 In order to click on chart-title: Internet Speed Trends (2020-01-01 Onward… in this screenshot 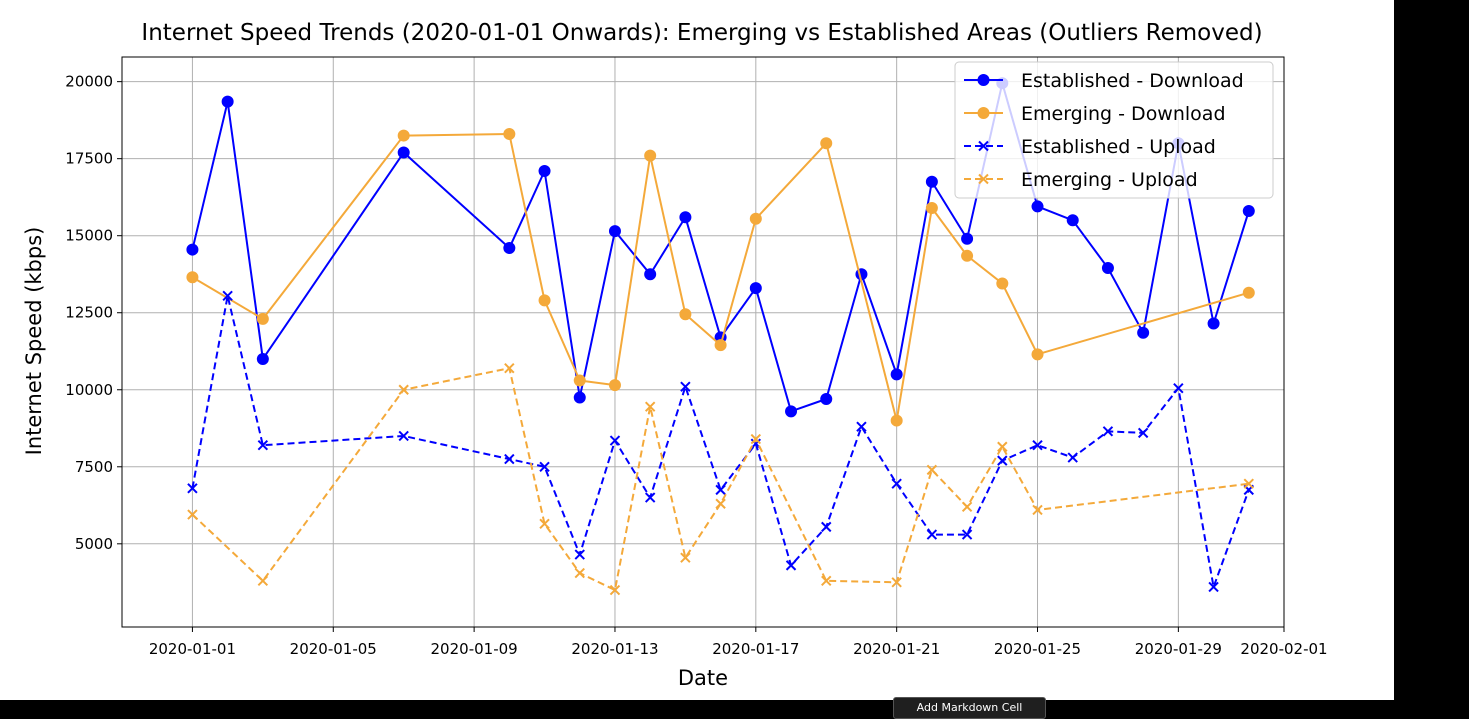, I will do `click(701, 33)`.